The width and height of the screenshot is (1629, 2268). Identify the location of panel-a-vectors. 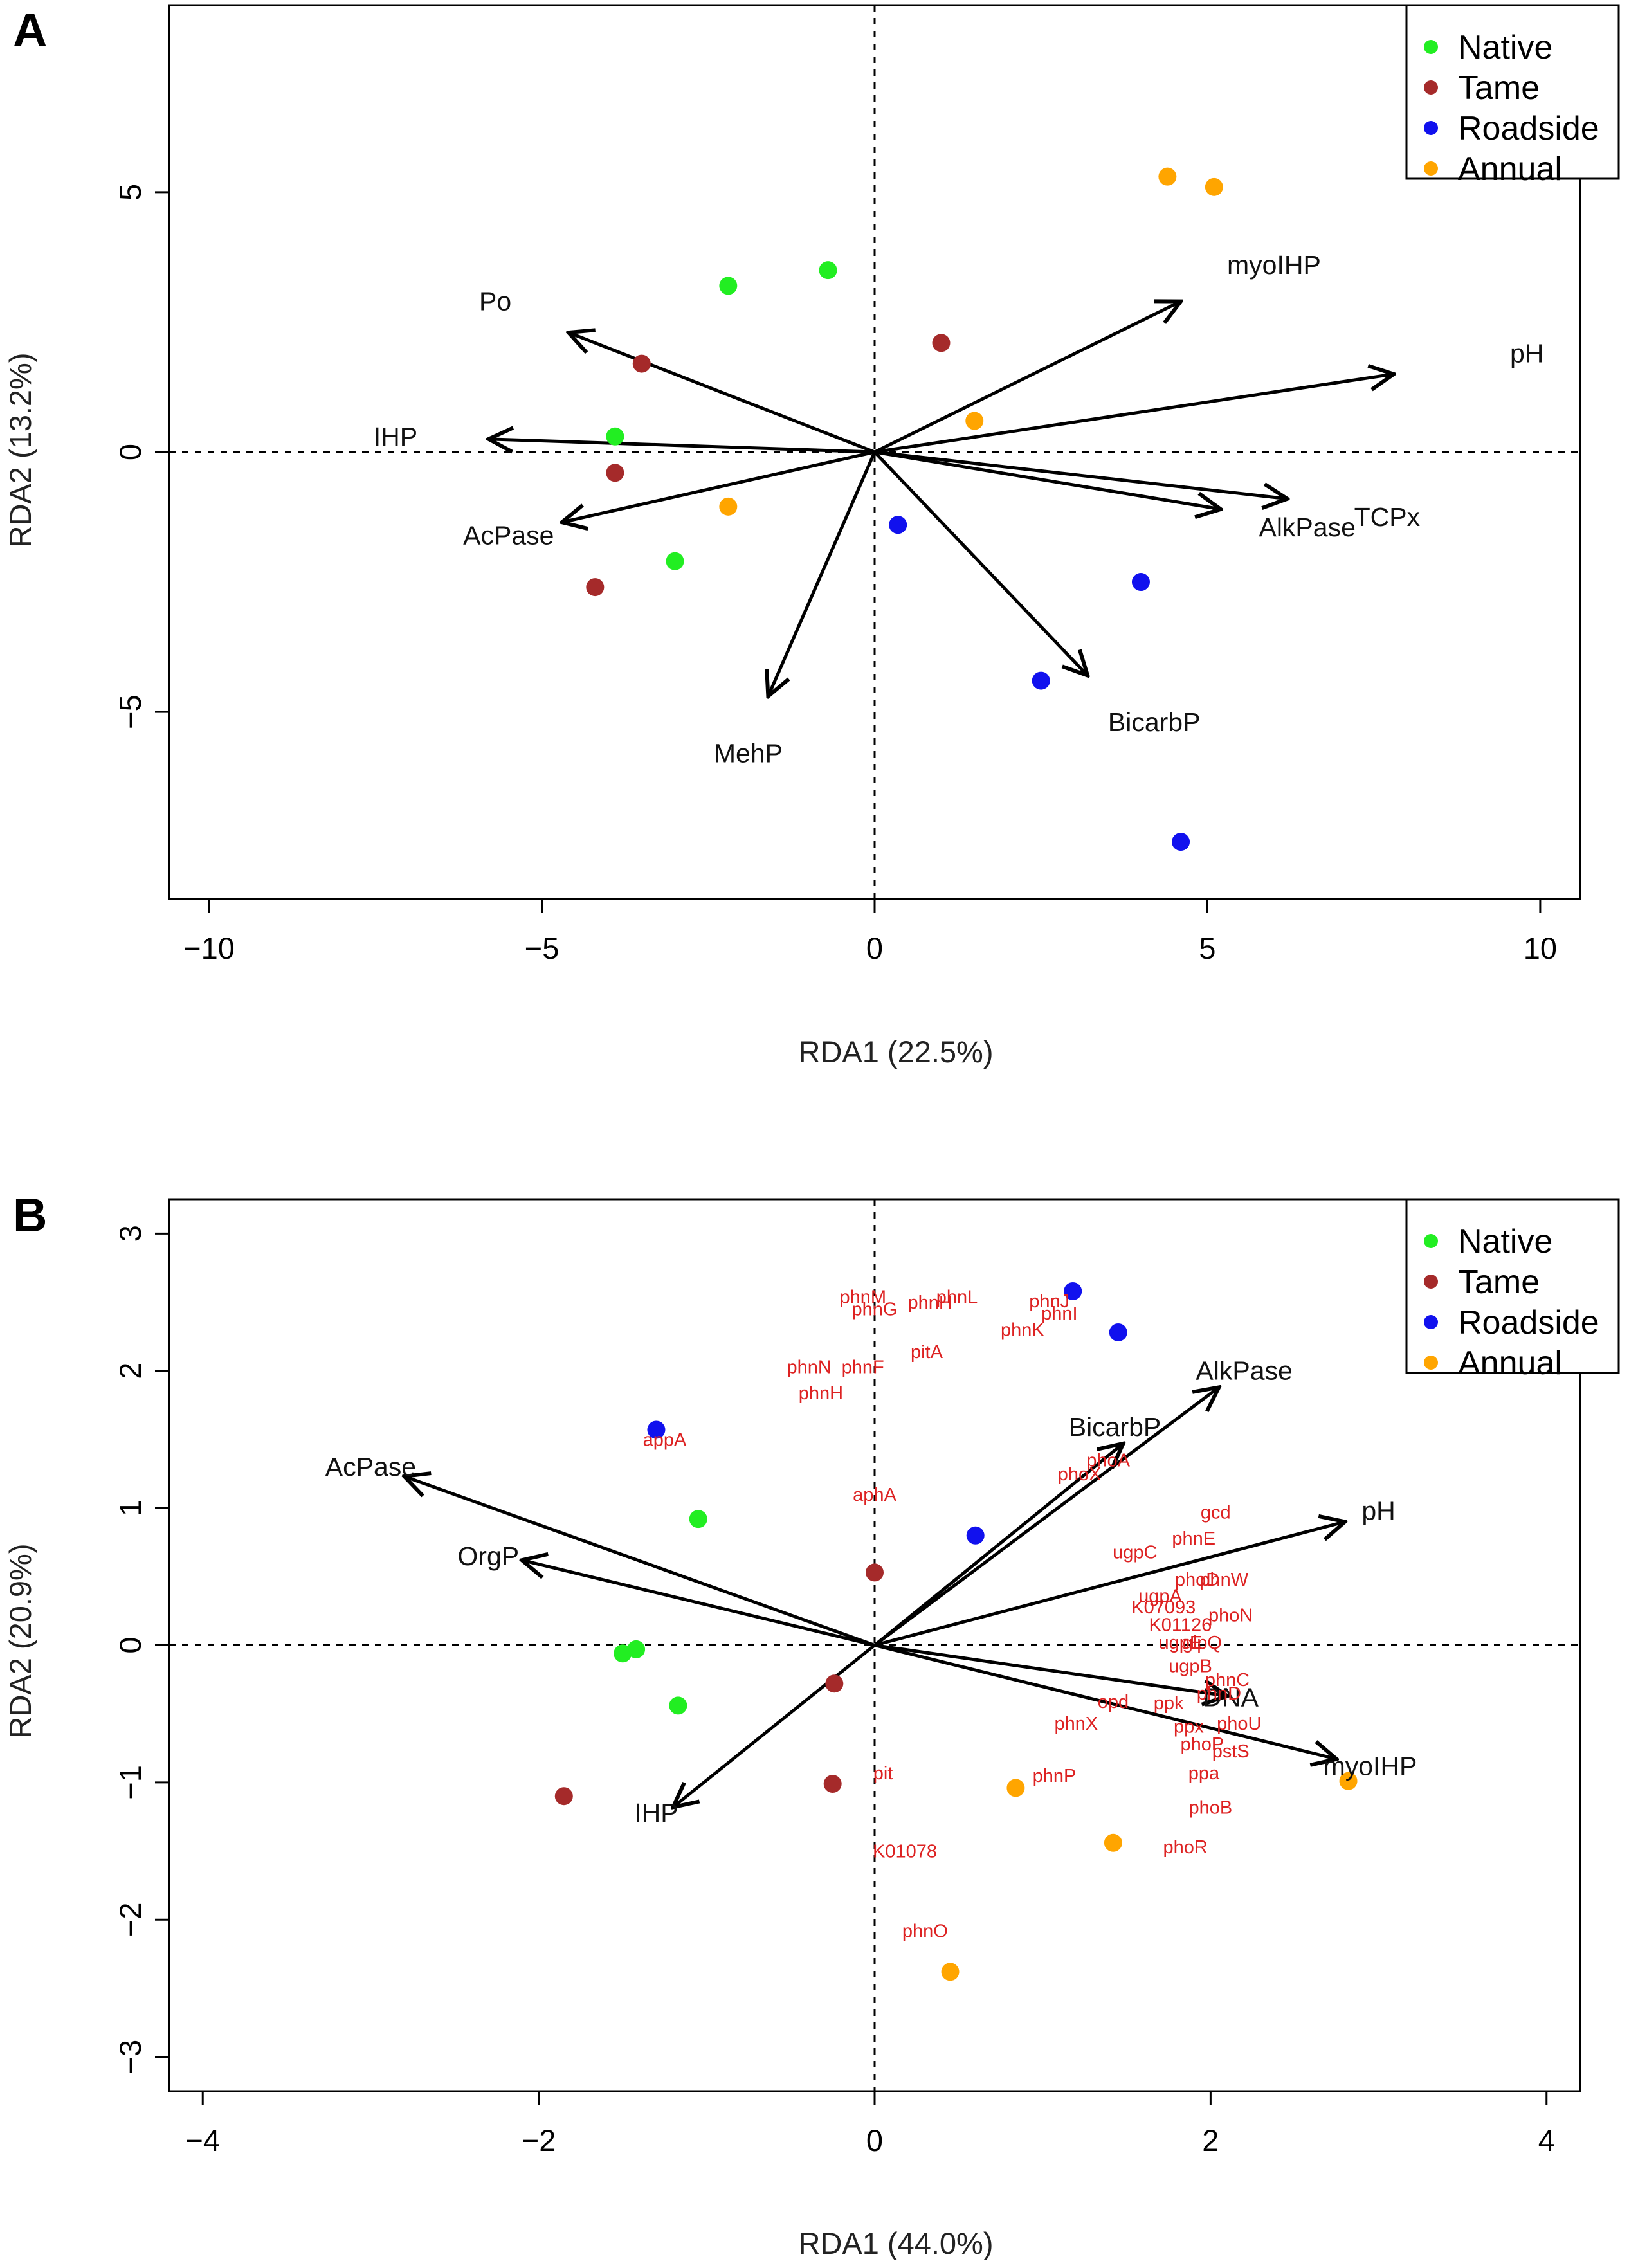
(941, 499).